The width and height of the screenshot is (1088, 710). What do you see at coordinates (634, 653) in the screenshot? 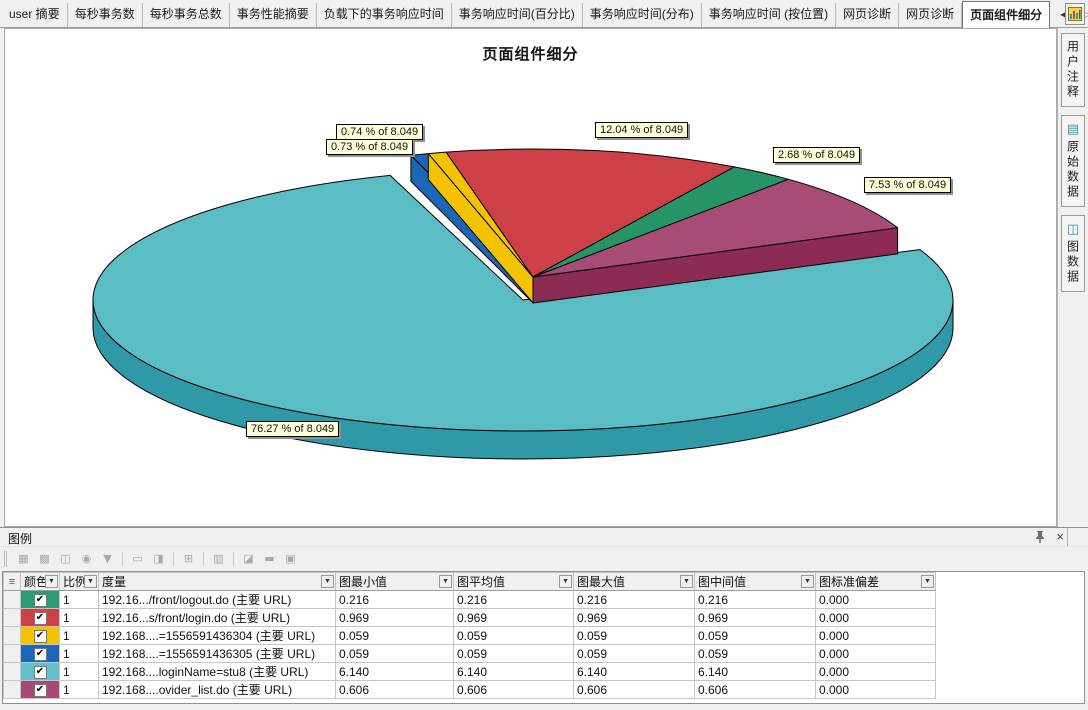
I see `cell-max: 0.059` at bounding box center [634, 653].